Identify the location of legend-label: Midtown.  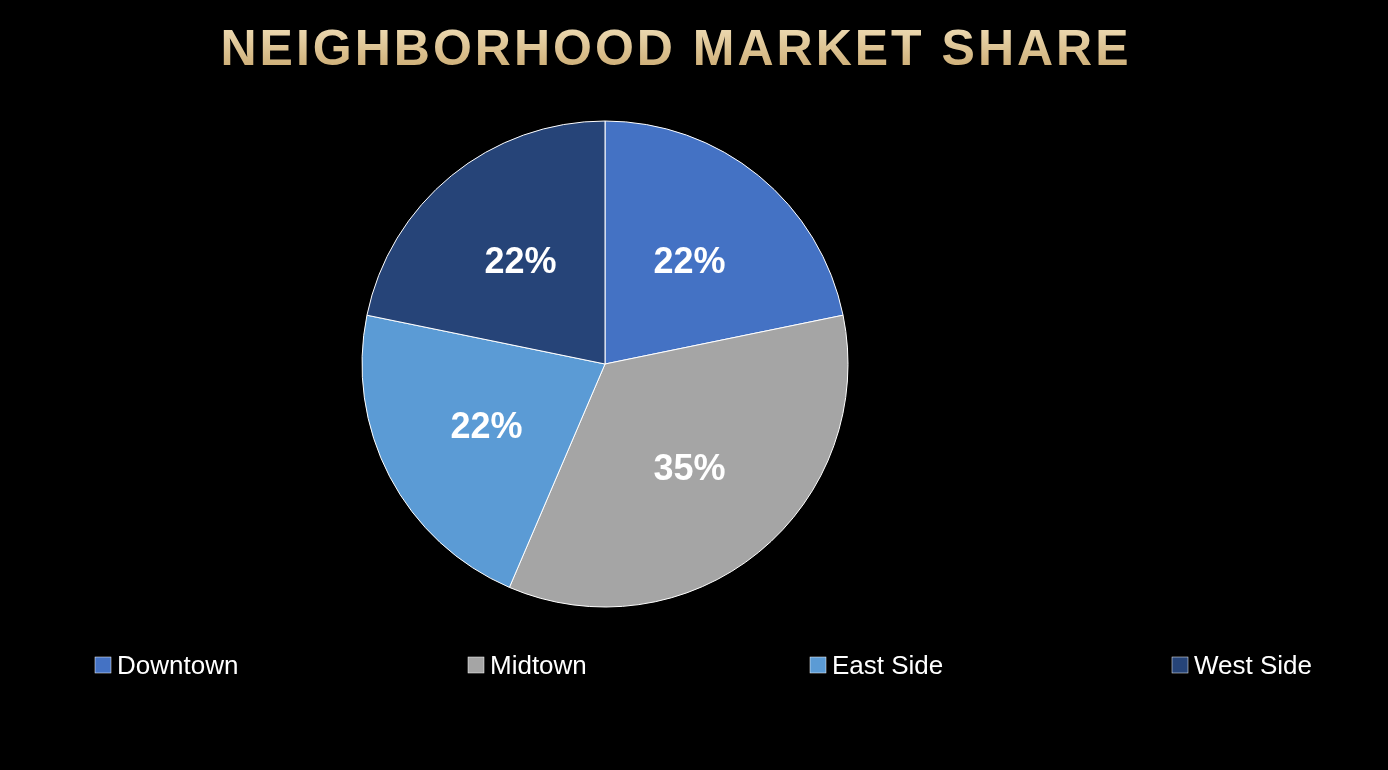
(538, 665).